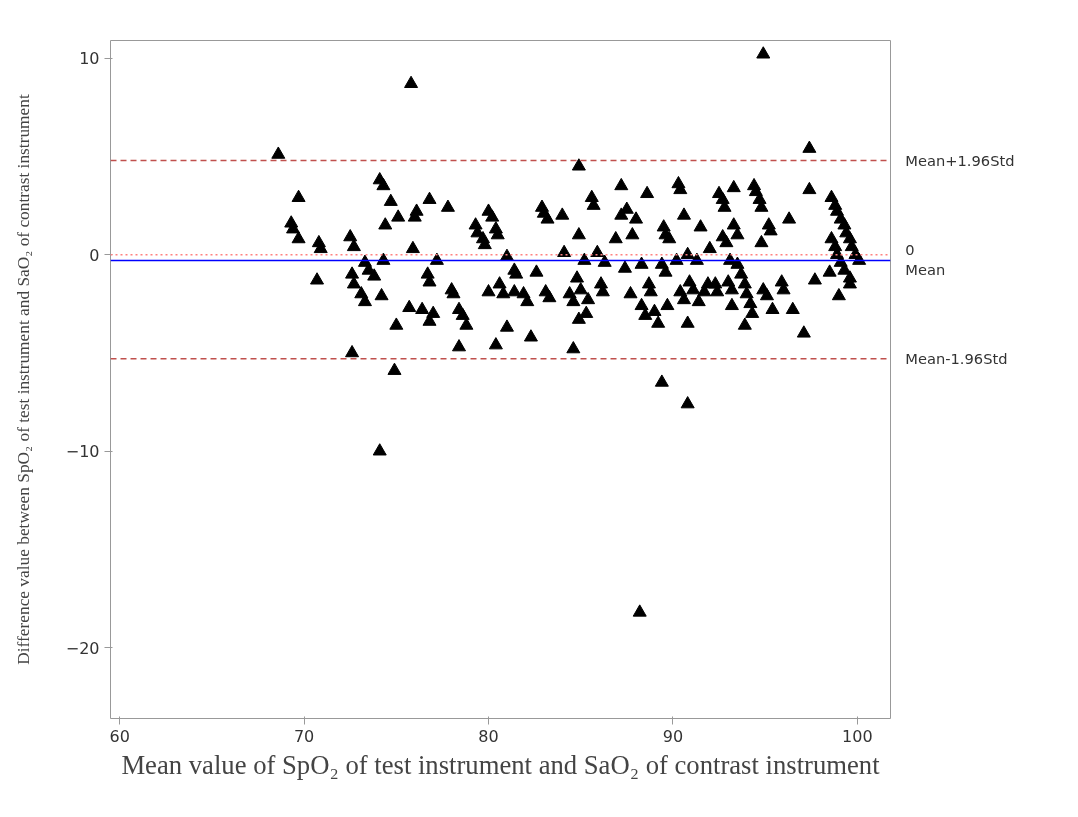 The width and height of the screenshot is (1078, 817). What do you see at coordinates (82, 648) in the screenshot?
I see `y-tick-label: −20` at bounding box center [82, 648].